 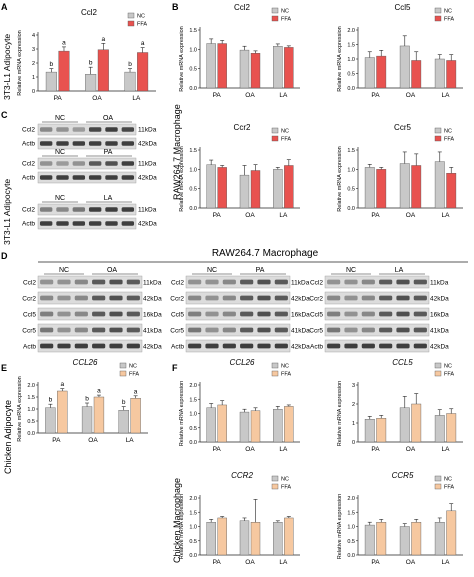 What do you see at coordinates (90, 298) in the screenshot?
I see `blot-d-0-1-strip` at bounding box center [90, 298].